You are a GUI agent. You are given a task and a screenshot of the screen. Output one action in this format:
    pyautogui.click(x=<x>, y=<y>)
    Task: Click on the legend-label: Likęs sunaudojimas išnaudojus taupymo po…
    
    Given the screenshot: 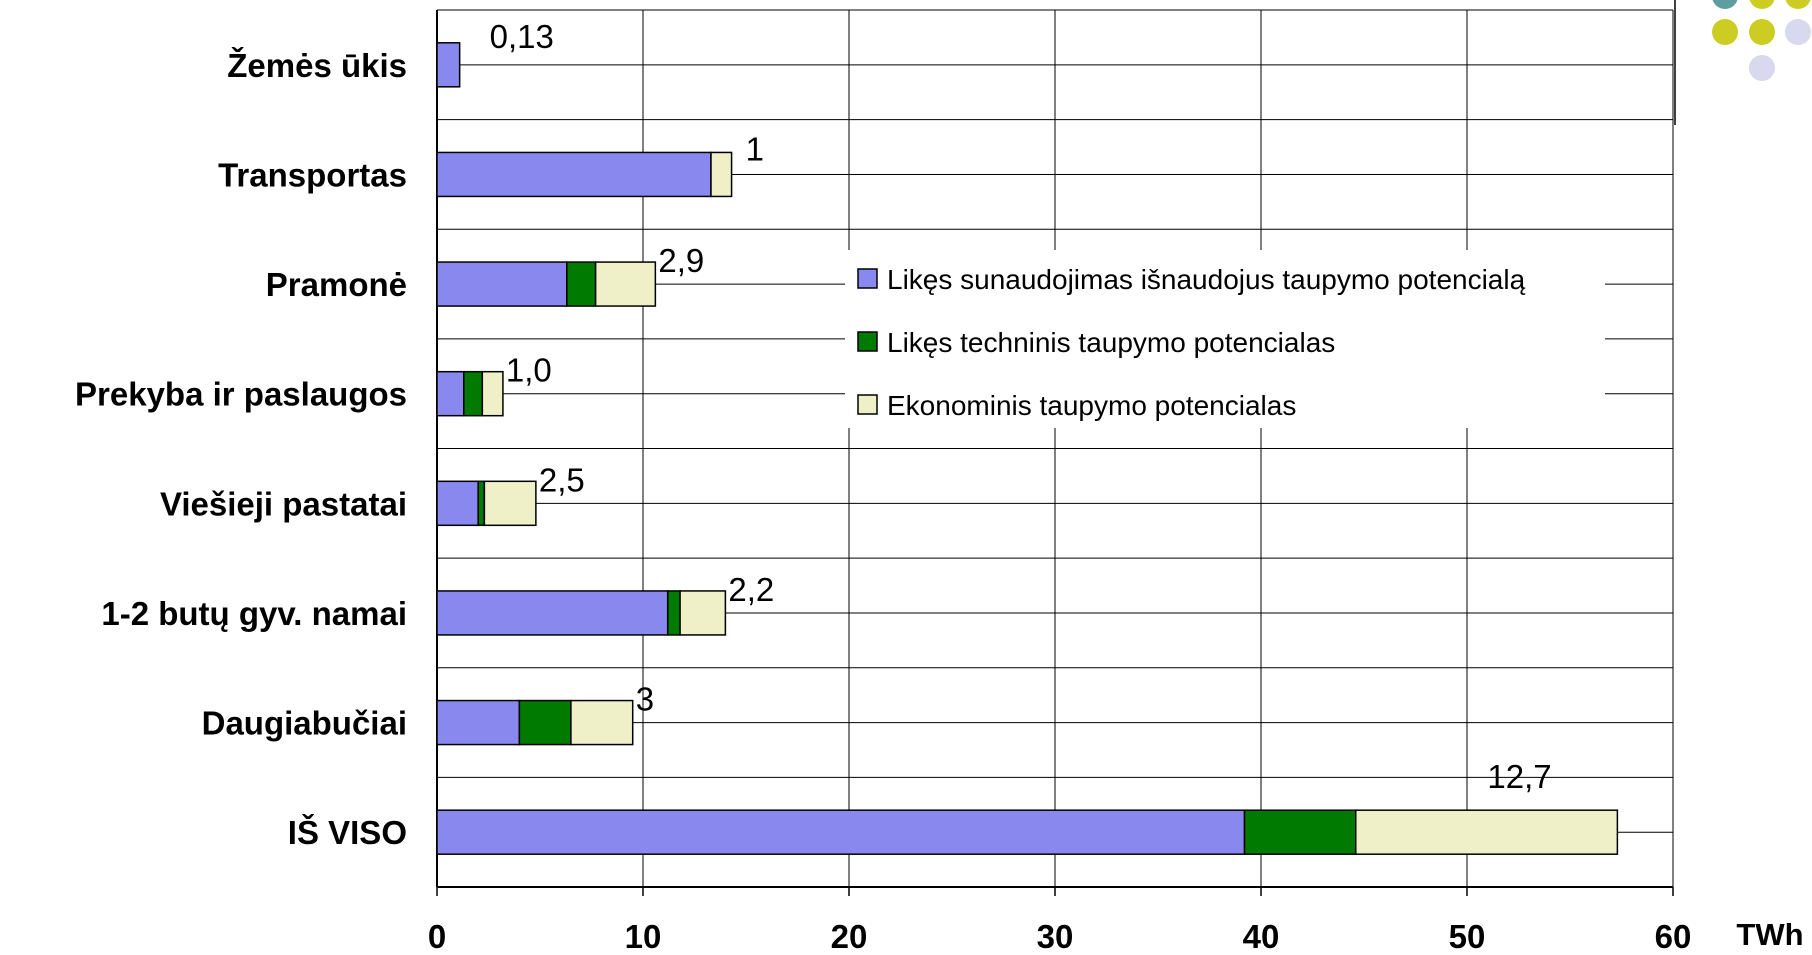 What is the action you would take?
    pyautogui.click(x=1206, y=279)
    